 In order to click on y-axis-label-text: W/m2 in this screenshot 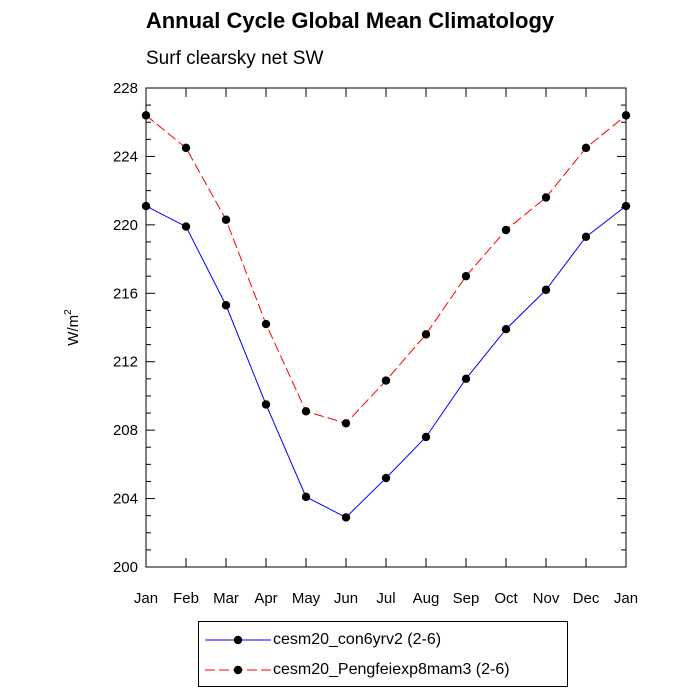, I will do `click(72, 327)`.